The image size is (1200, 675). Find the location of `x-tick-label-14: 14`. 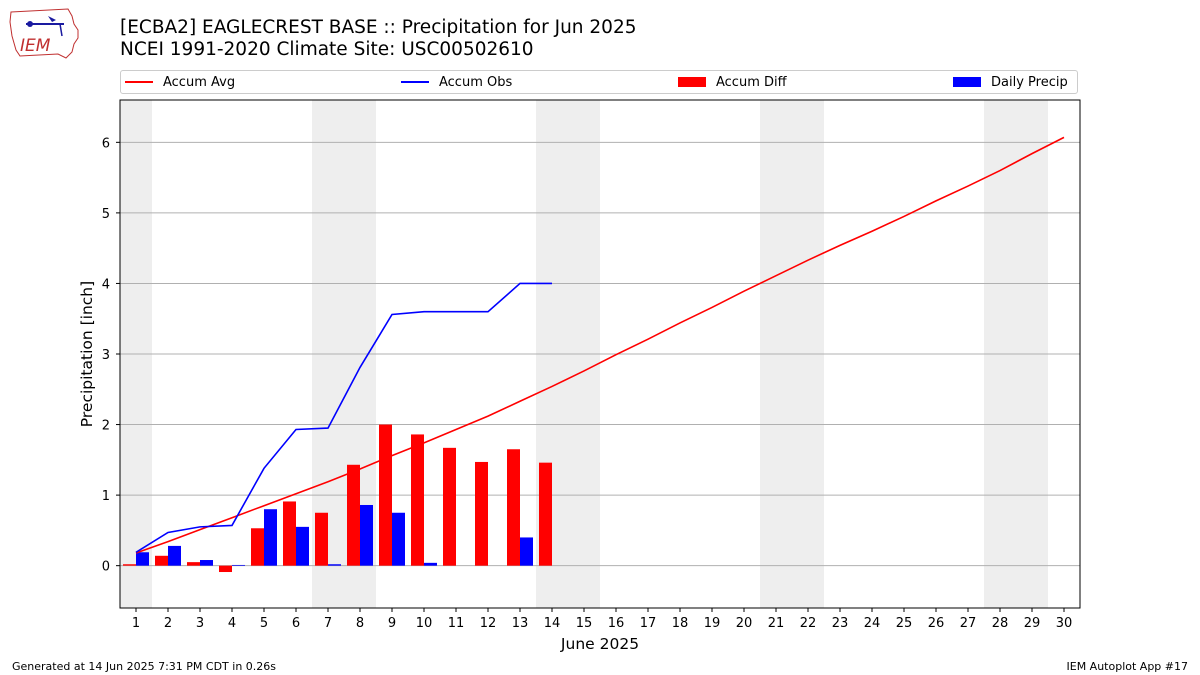

x-tick-label-14: 14 is located at coordinates (552, 623).